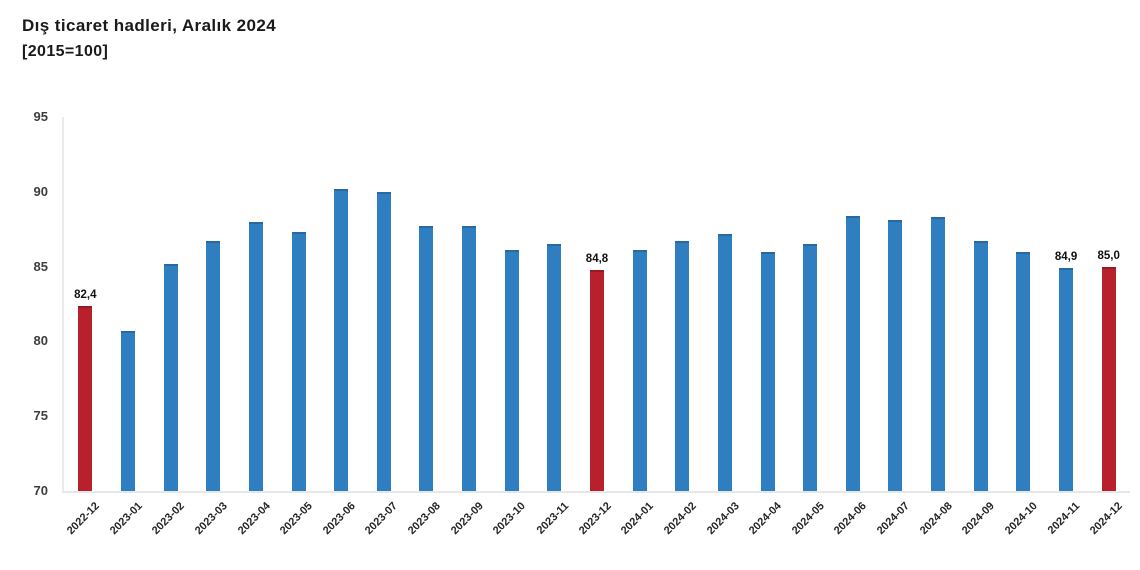 This screenshot has width=1140, height=570. Describe the element at coordinates (597, 258) in the screenshot. I see `bar-value-label-2023-12: 84,8` at that location.